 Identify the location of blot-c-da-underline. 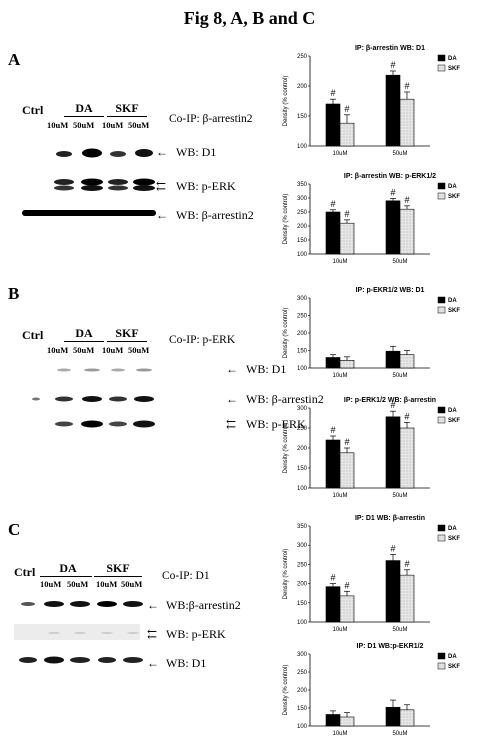
(66, 576).